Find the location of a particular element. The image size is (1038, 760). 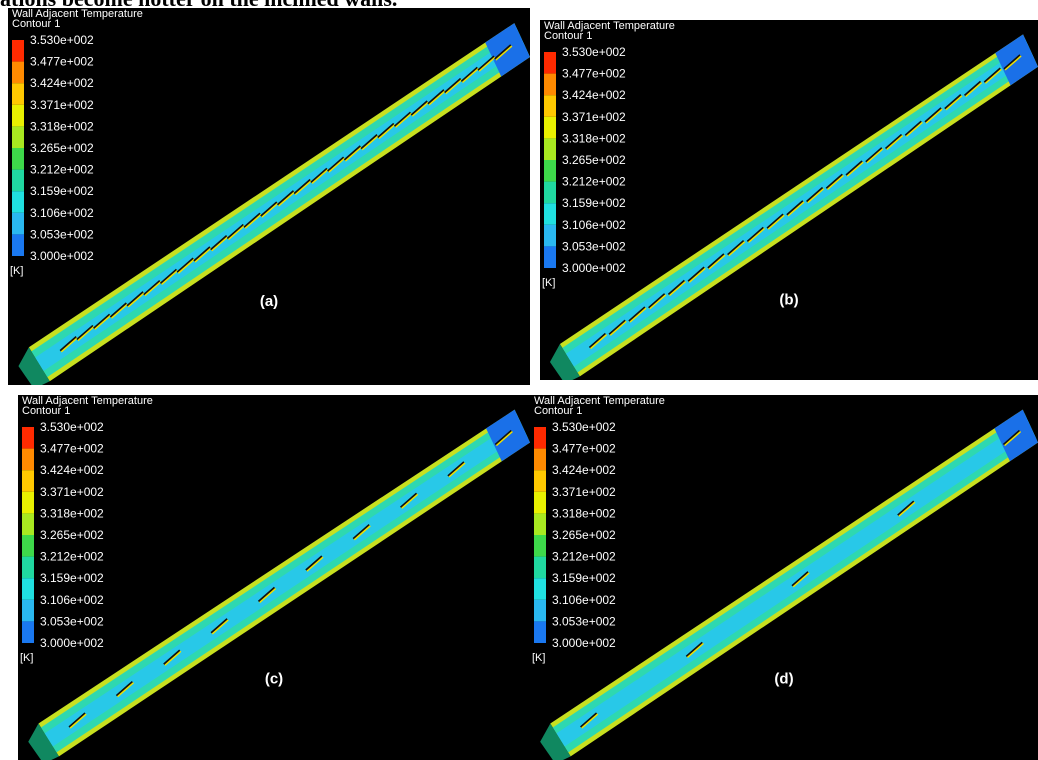

legend-label: 3.424e+002 is located at coordinates (72, 470).